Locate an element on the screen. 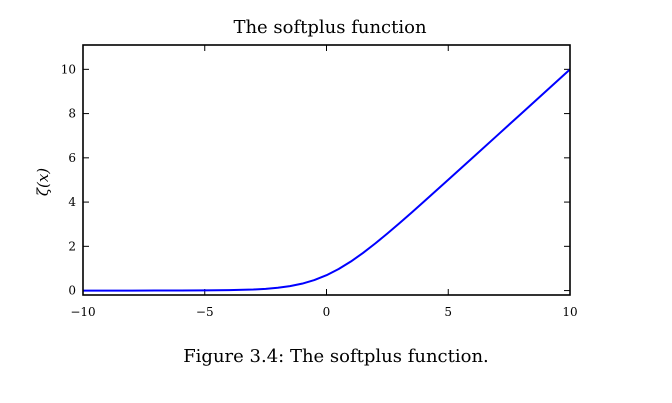 This screenshot has height=403, width=672. x-tick-label: −5 is located at coordinates (205, 312).